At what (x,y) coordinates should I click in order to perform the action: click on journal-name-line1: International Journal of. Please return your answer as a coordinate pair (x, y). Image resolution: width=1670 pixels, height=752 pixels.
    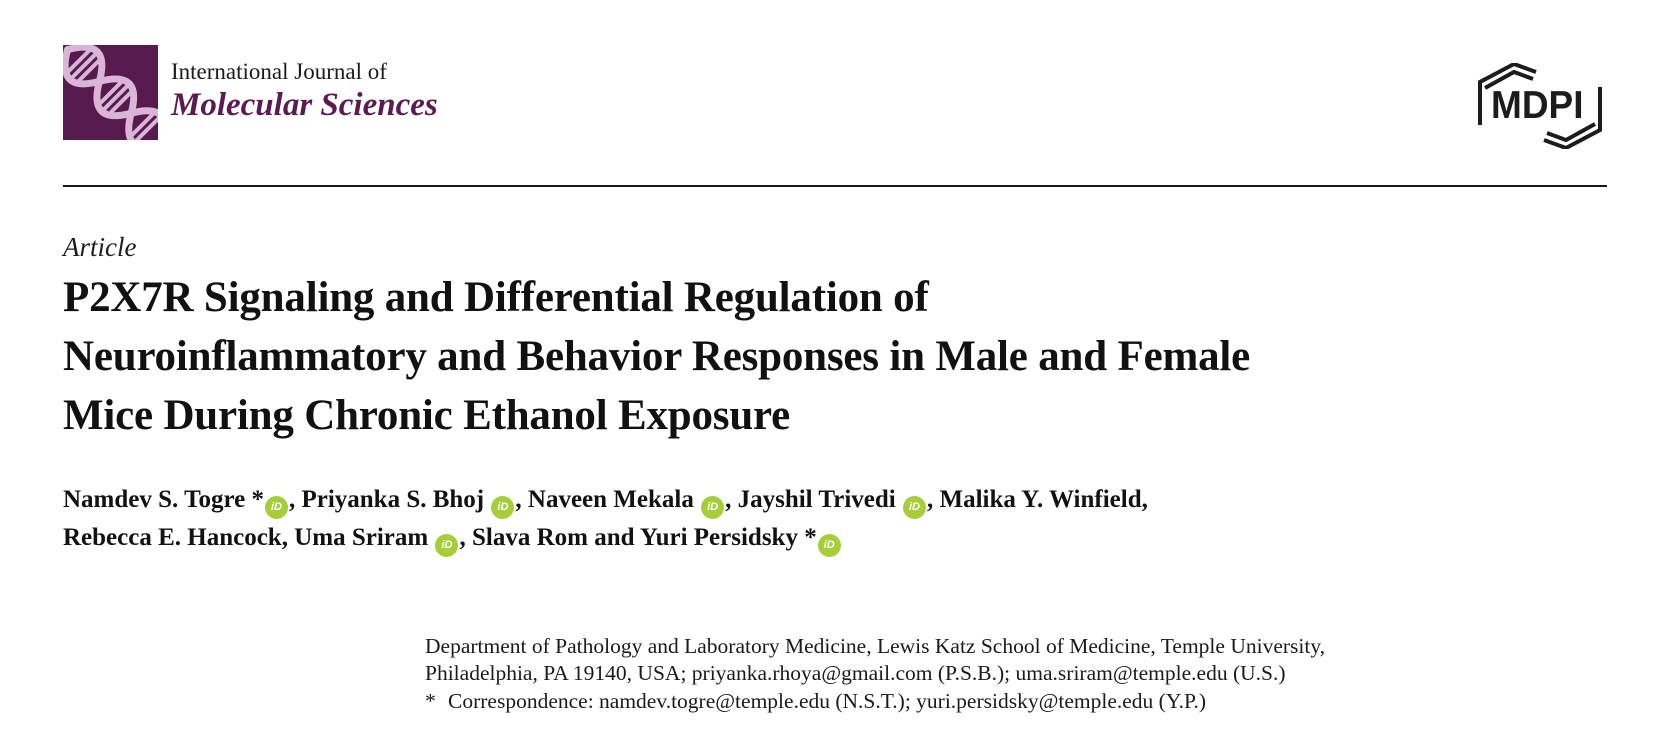
    Looking at the image, I should click on (279, 71).